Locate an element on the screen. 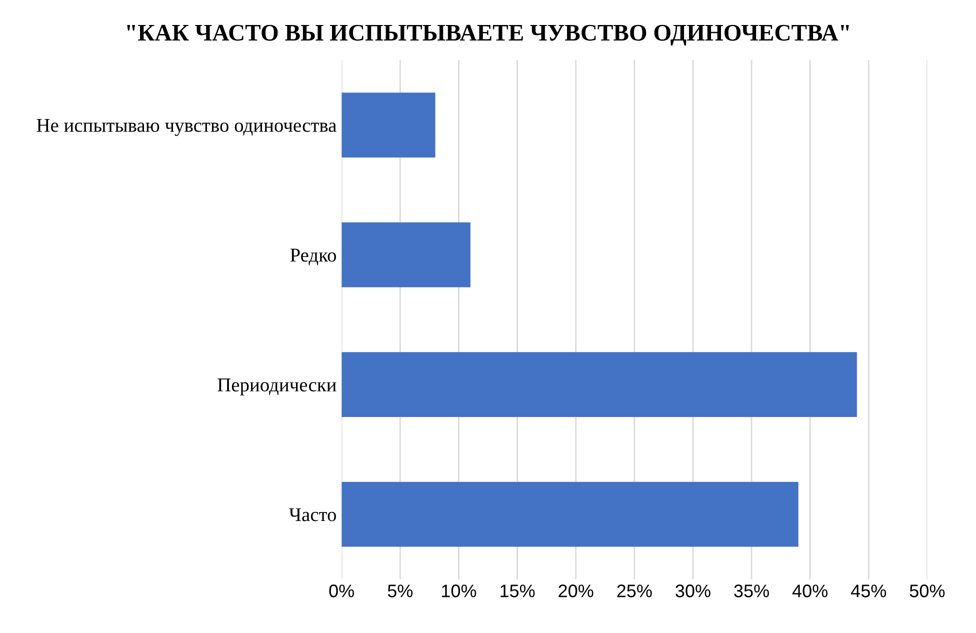 Image resolution: width=976 pixels, height=633 pixels. x-tick-label: 0% is located at coordinates (341, 591).